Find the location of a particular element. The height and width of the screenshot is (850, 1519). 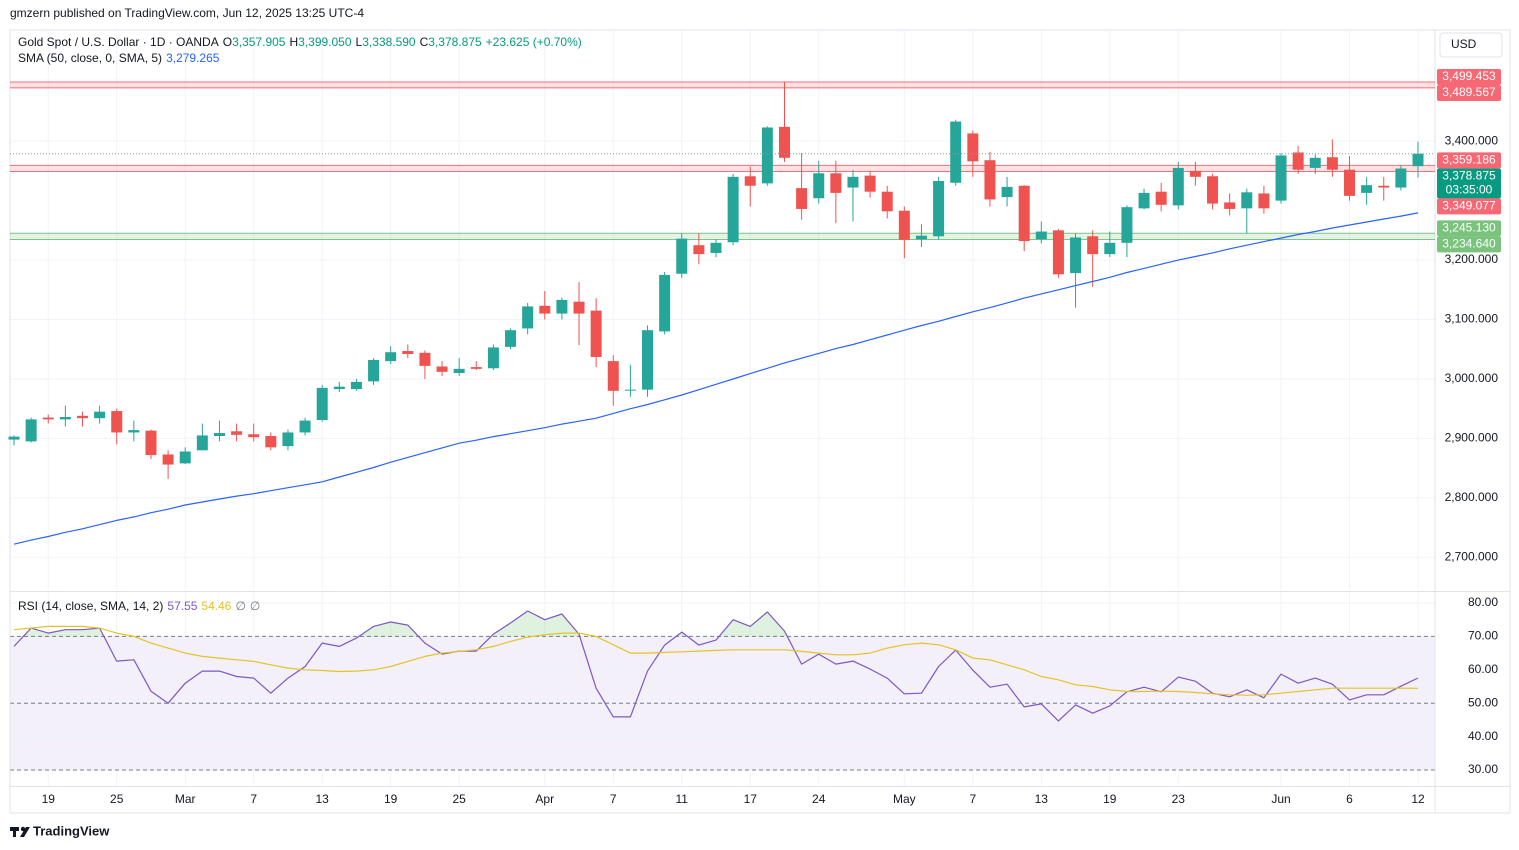

sma-value: 3,279.265 is located at coordinates (193, 58).